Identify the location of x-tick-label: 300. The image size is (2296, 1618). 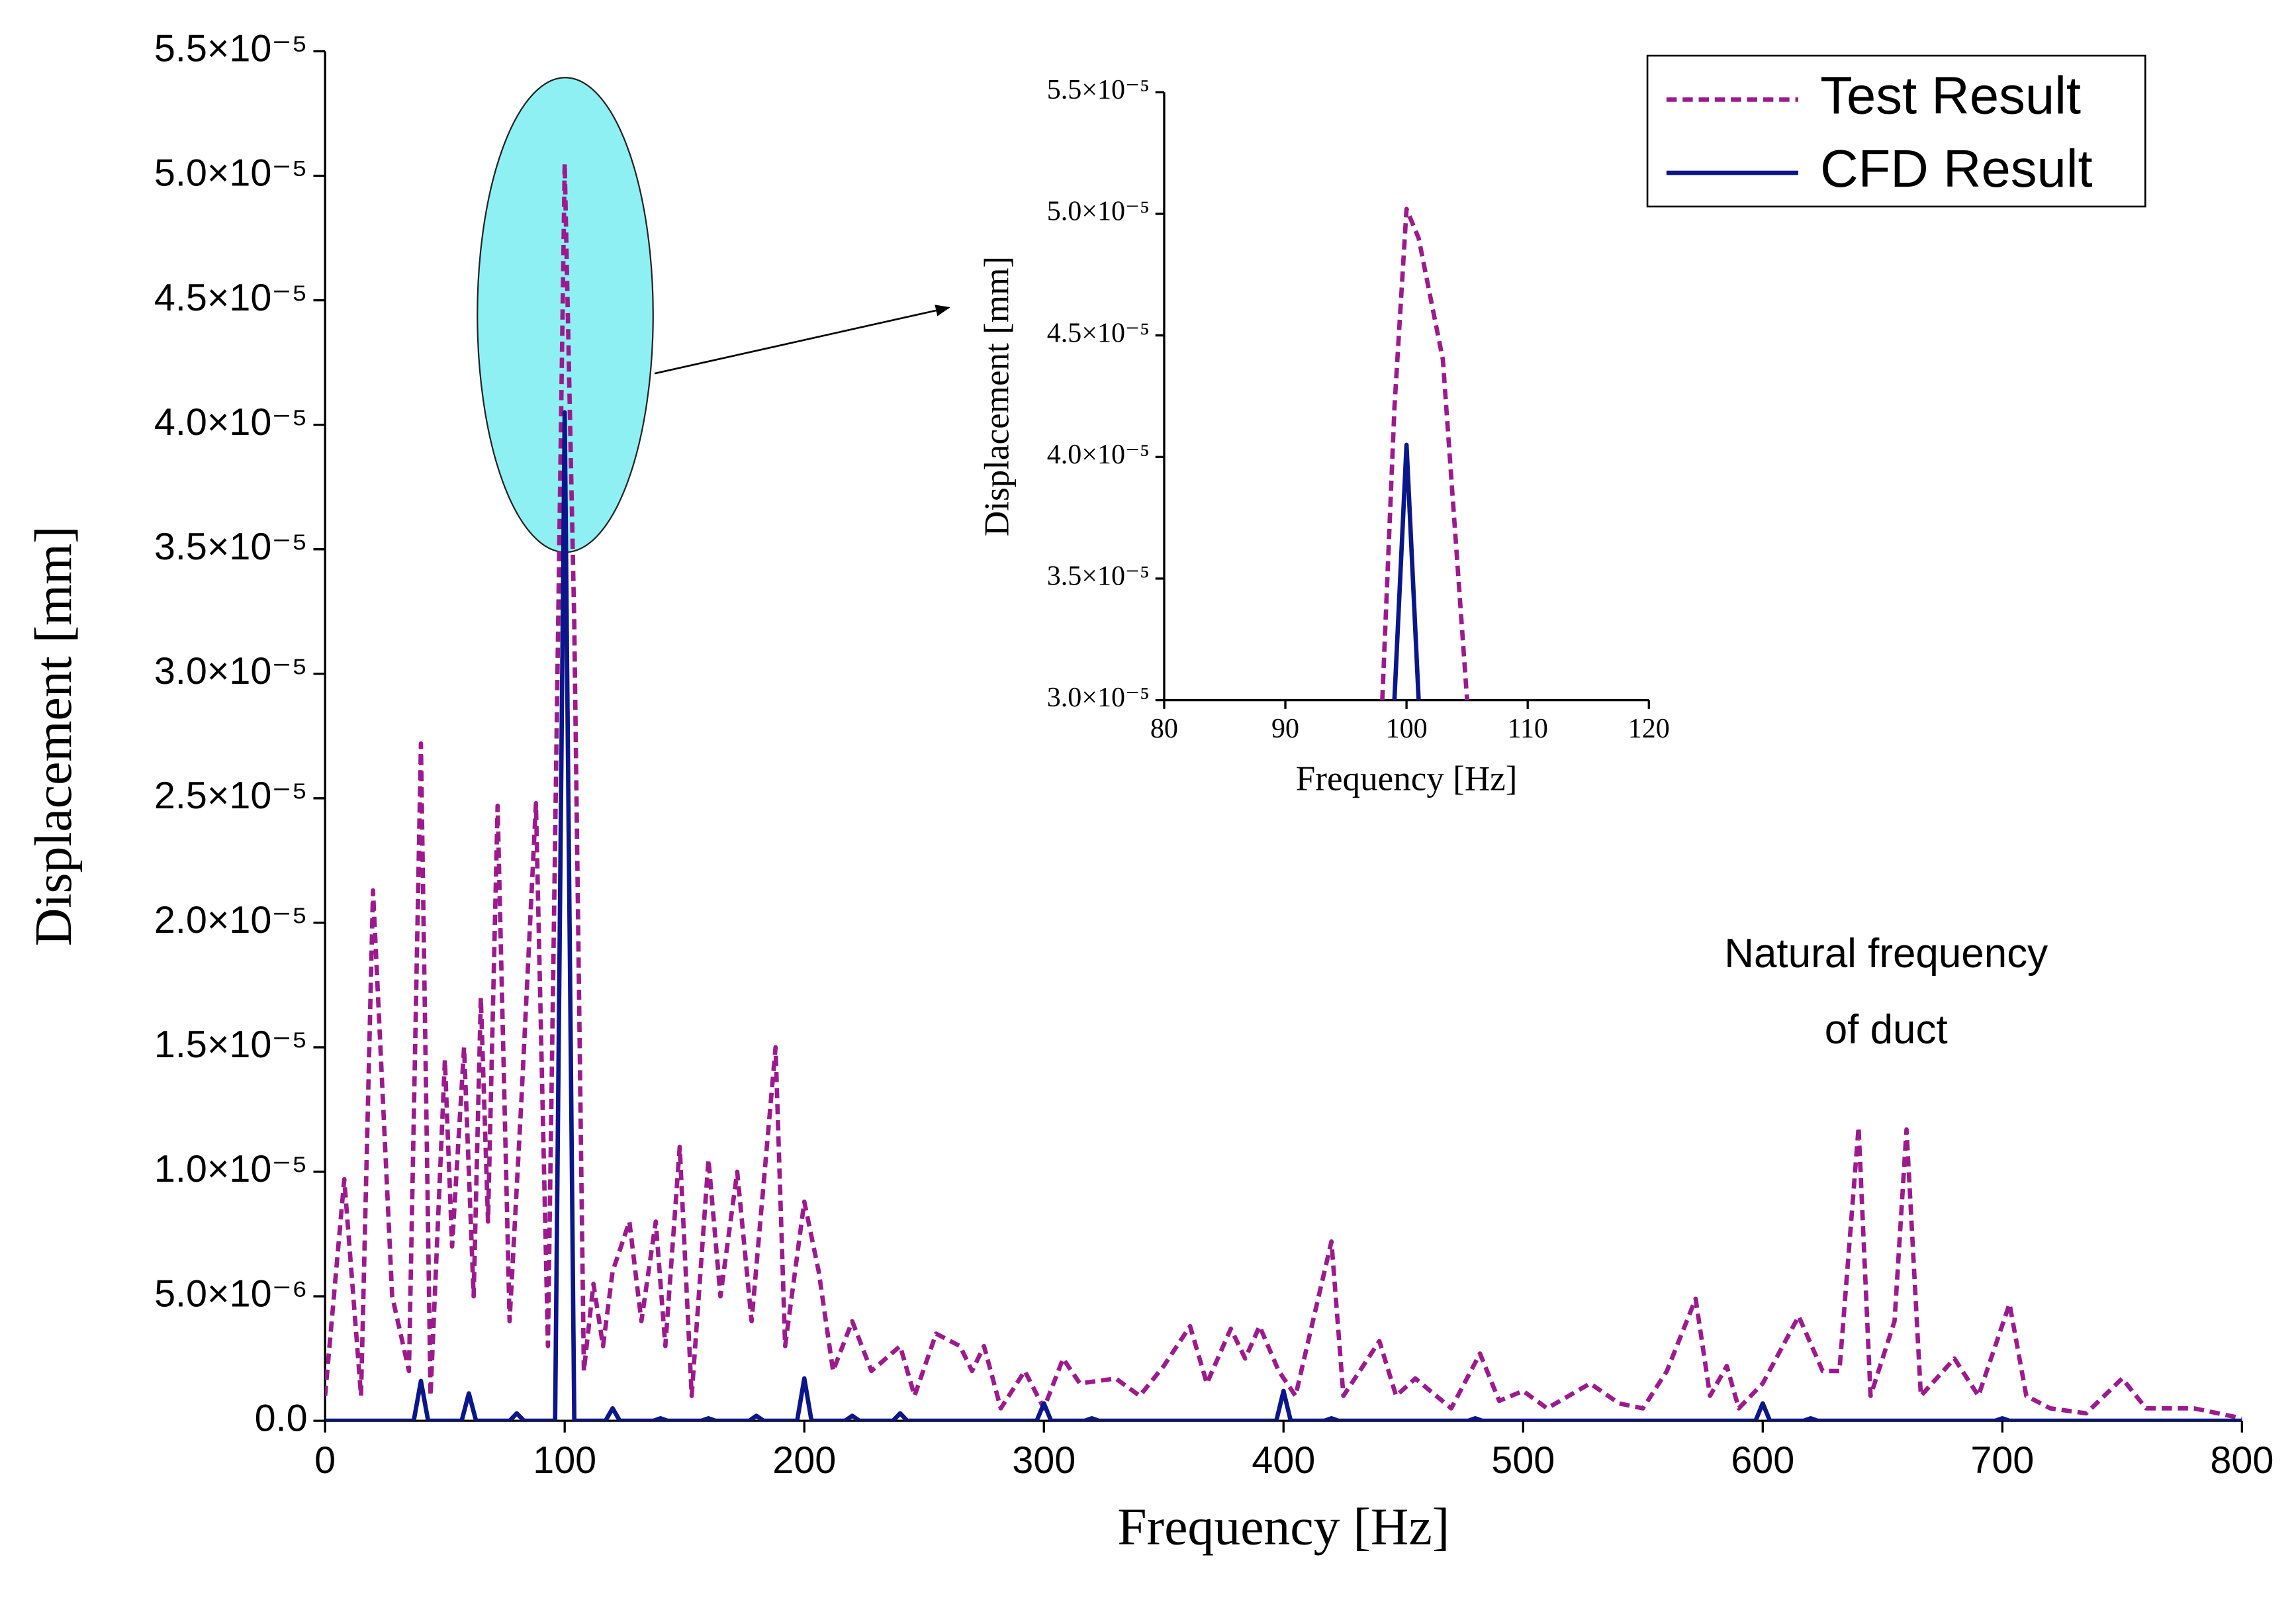
(1044, 1460).